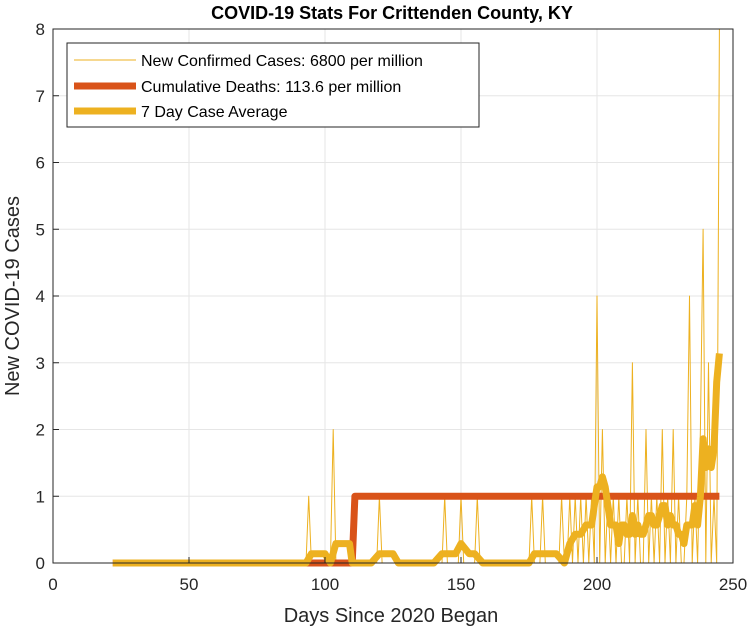 This screenshot has height=630, width=749. I want to click on x-tick-label: 100, so click(325, 584).